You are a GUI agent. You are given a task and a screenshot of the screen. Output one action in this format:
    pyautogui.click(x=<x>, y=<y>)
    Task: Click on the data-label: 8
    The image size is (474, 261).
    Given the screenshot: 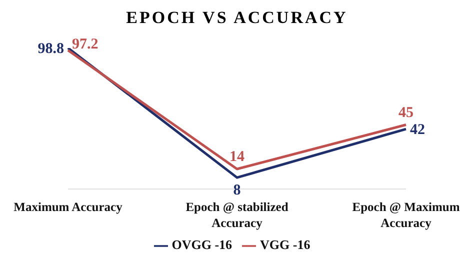 What is the action you would take?
    pyautogui.click(x=237, y=190)
    